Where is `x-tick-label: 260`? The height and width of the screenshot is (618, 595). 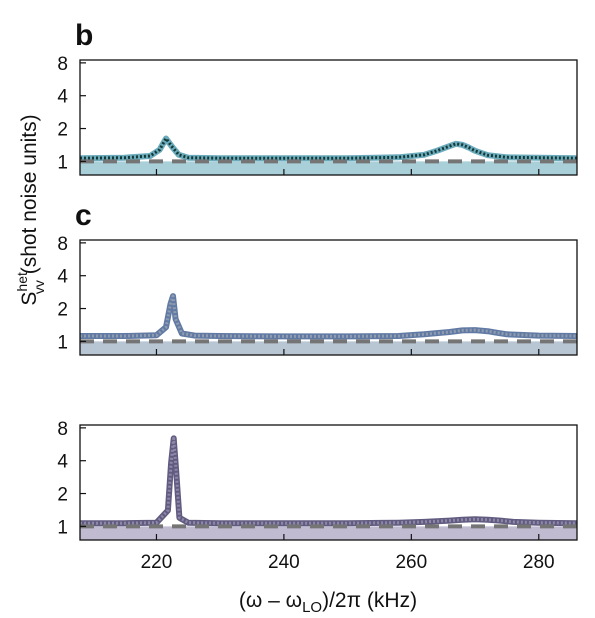
x-tick-label: 260 is located at coordinates (411, 562).